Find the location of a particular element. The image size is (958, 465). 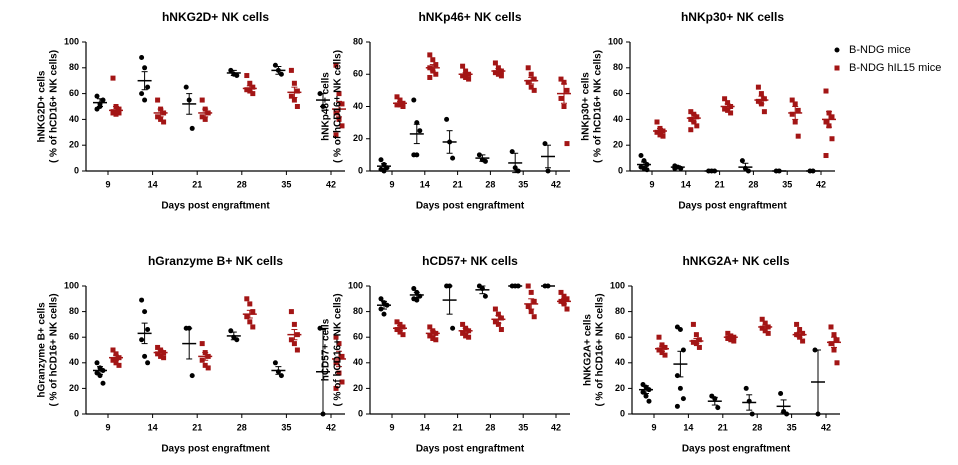

y-axis-title: hGranzyme B+ cells is located at coordinates (42, 350).